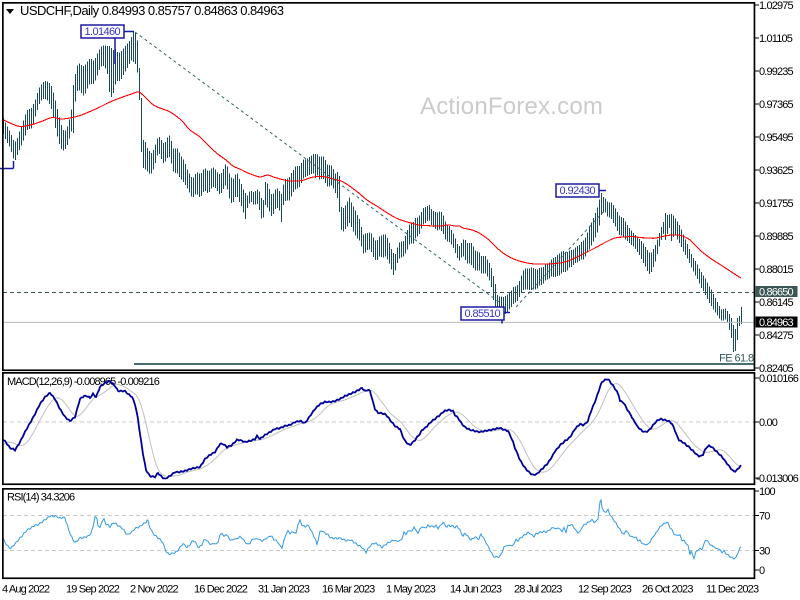 This screenshot has height=600, width=800. I want to click on svg-text: 0.95495, so click(776, 138).